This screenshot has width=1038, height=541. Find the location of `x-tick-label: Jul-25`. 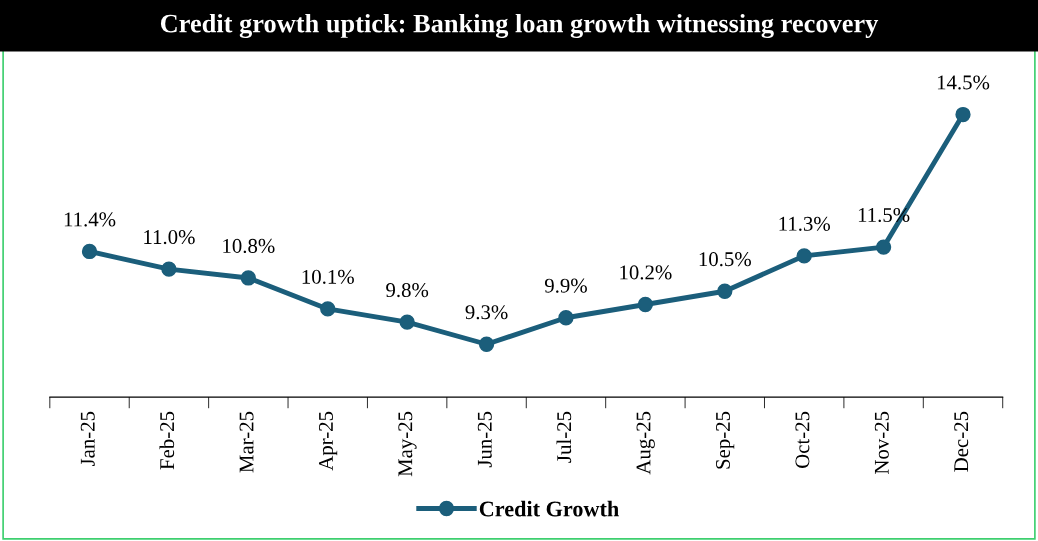

x-tick-label: Jul-25 is located at coordinates (564, 437).